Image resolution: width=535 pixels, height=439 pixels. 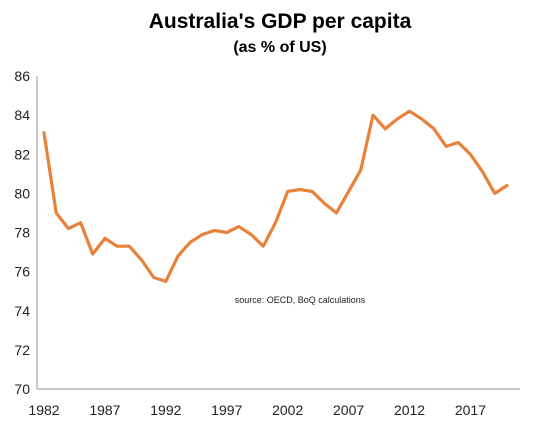 I want to click on chart-subtitle: (as % of US), so click(x=279, y=47).